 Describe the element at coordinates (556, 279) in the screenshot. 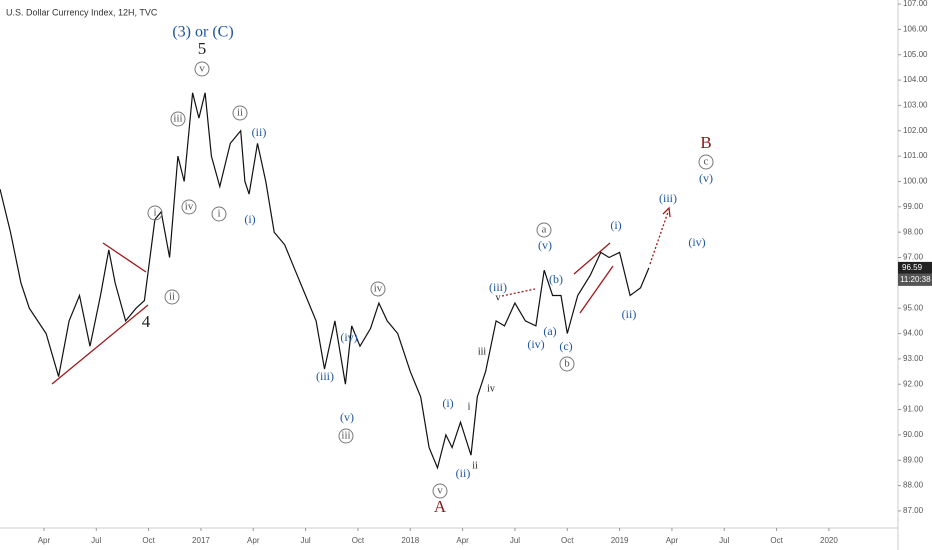

I see `wave-label: (b)` at that location.